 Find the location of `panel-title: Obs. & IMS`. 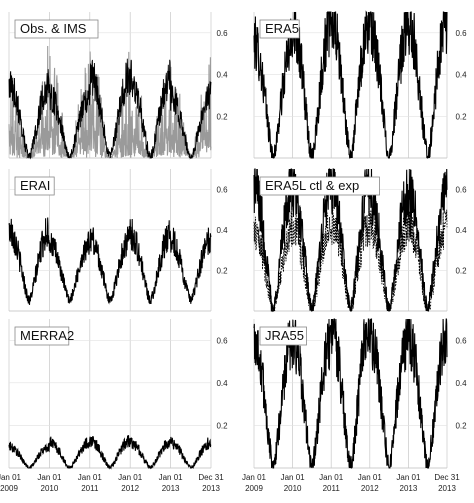

panel-title: Obs. & IMS is located at coordinates (53, 28).